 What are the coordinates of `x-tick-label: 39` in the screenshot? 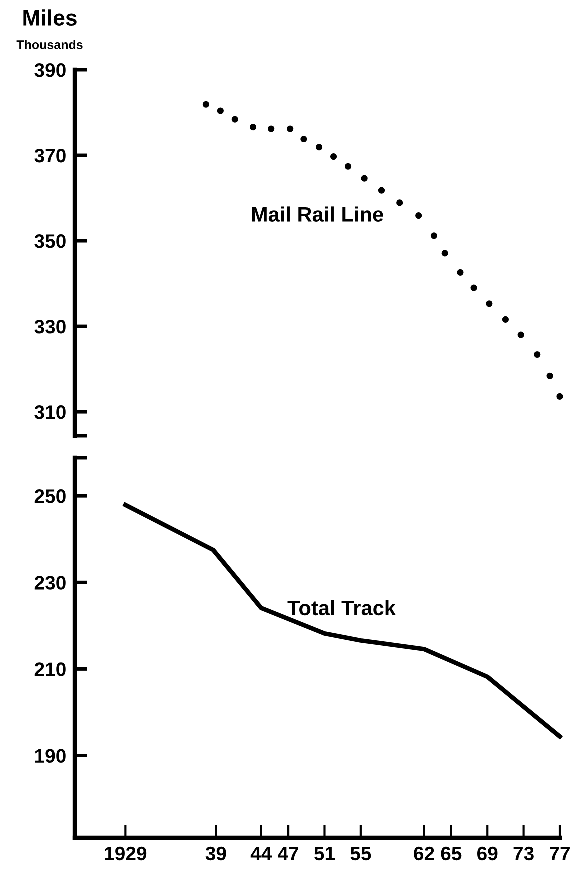 It's located at (216, 853).